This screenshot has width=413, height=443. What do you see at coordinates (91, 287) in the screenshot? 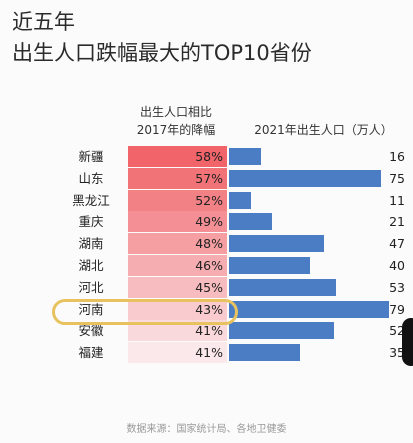
I see `province-label: 河北` at bounding box center [91, 287].